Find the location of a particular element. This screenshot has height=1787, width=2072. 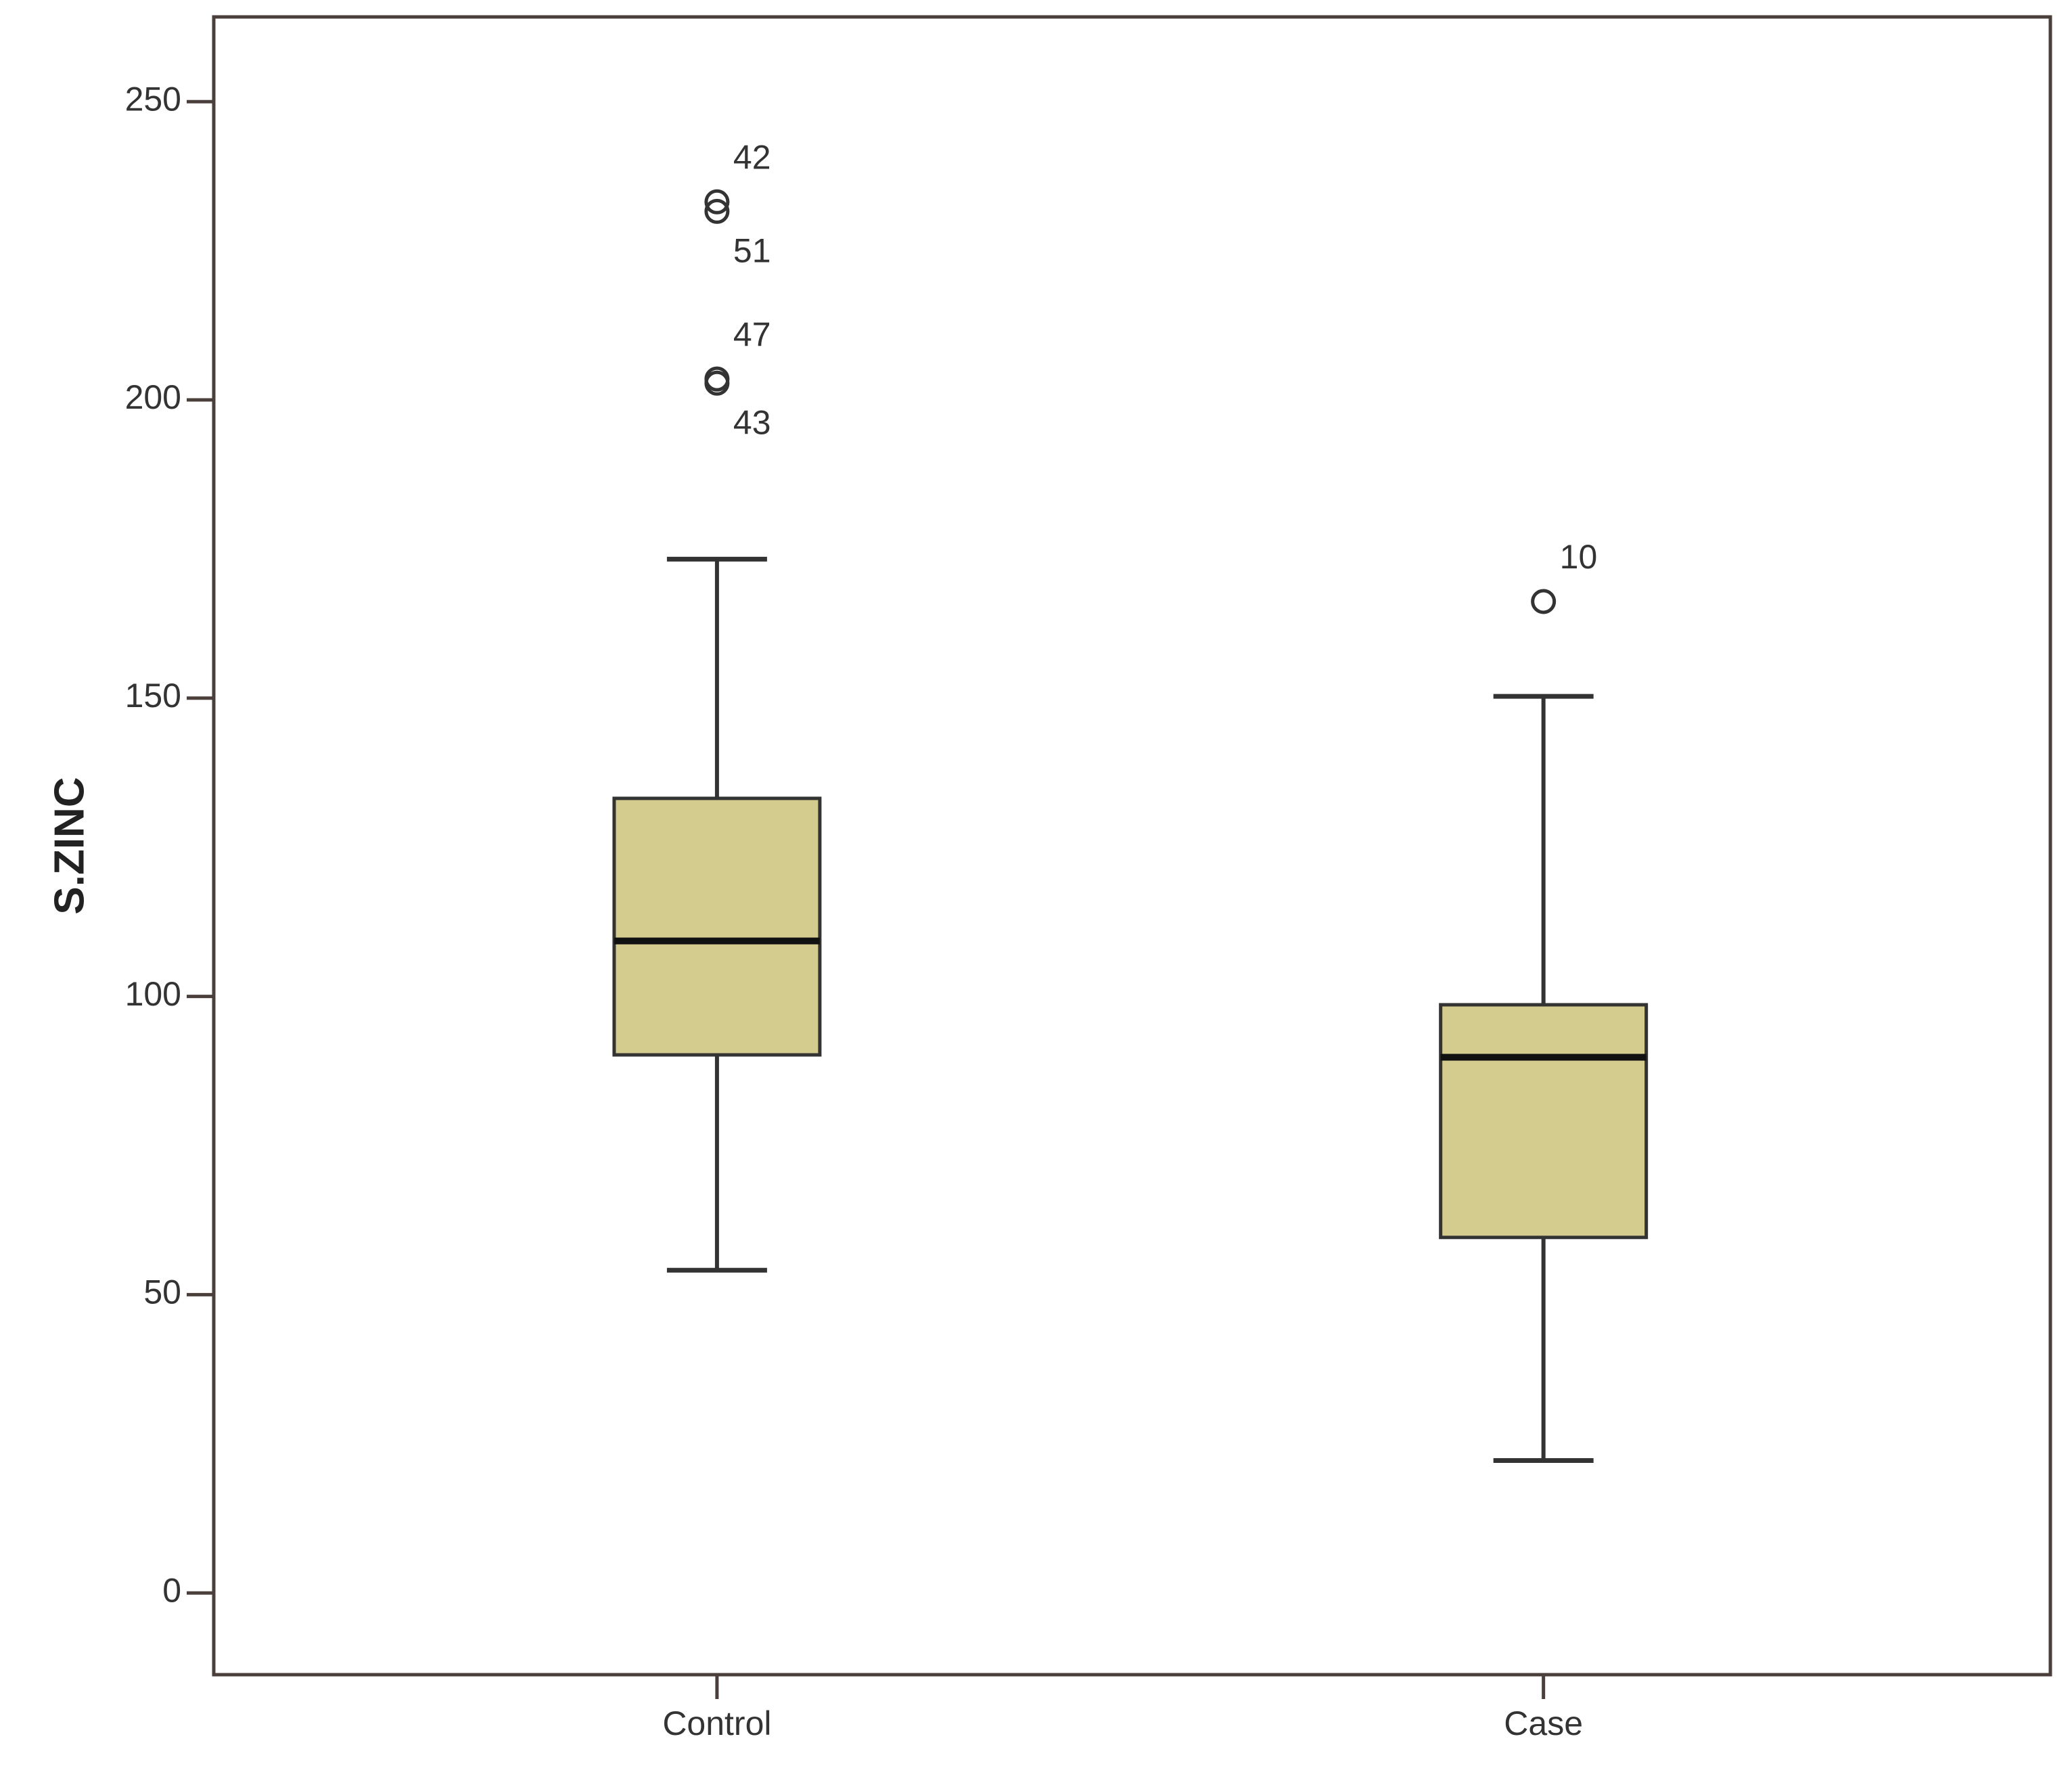

x-tick-label: Control is located at coordinates (716, 1723).